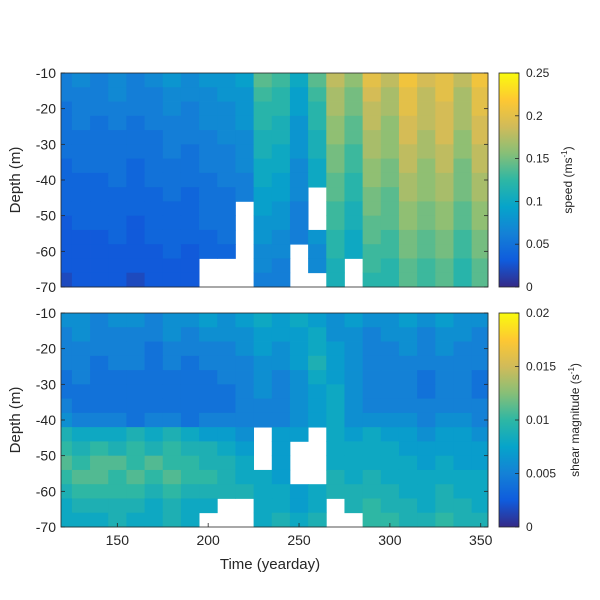  Describe the element at coordinates (390, 540) in the screenshot. I see `x-tick-label: 300` at that location.